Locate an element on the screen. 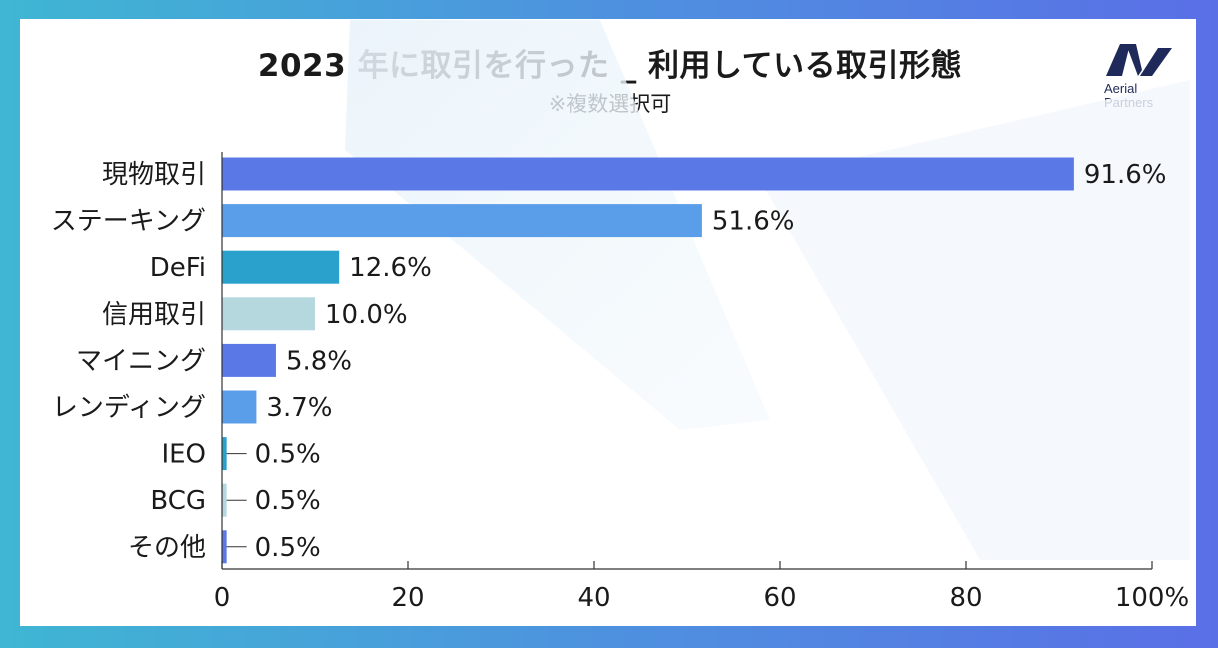 This screenshot has width=1218, height=648. value-label: 3.7% is located at coordinates (299, 408).